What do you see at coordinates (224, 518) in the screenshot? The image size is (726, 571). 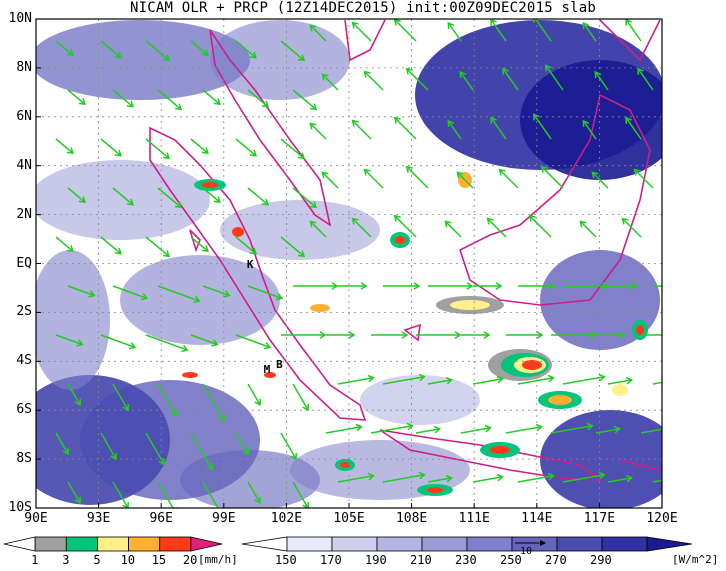 I see `lon-label: 99E` at bounding box center [224, 518].